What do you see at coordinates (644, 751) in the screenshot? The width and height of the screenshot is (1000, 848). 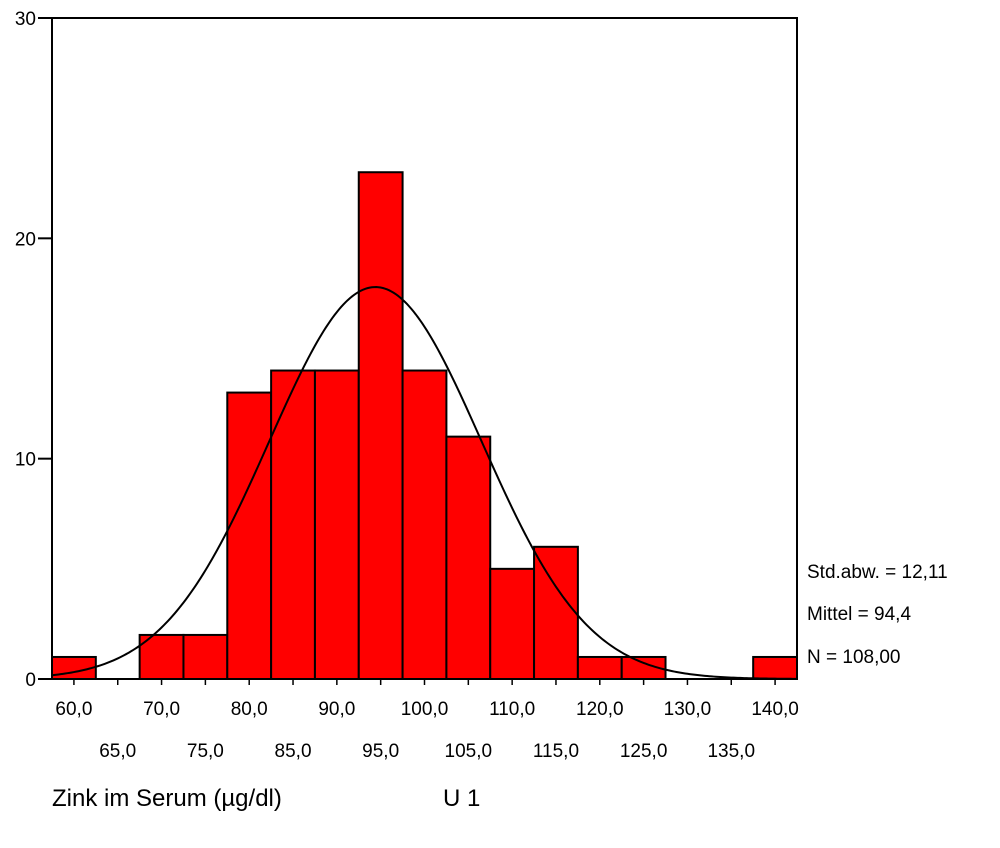 I see `x-tick-label: 125,0` at bounding box center [644, 751].